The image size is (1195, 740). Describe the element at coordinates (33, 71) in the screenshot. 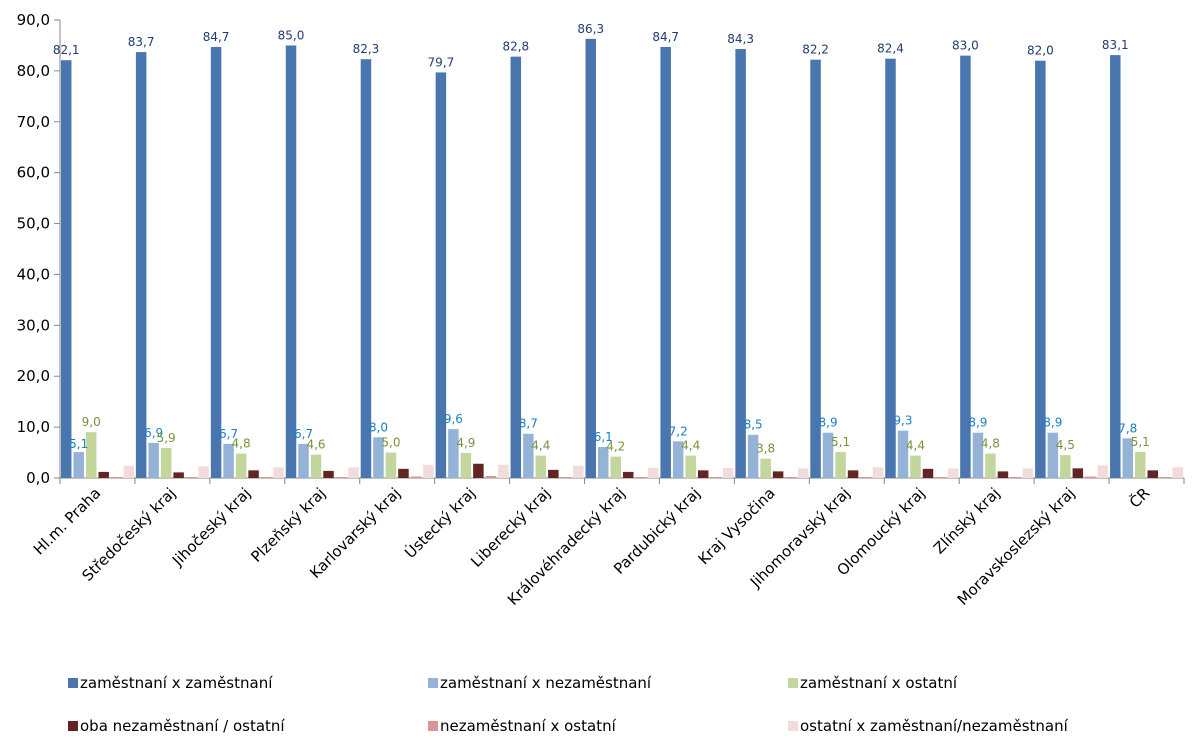

I see `y-tick-label: 80,0` at that location.